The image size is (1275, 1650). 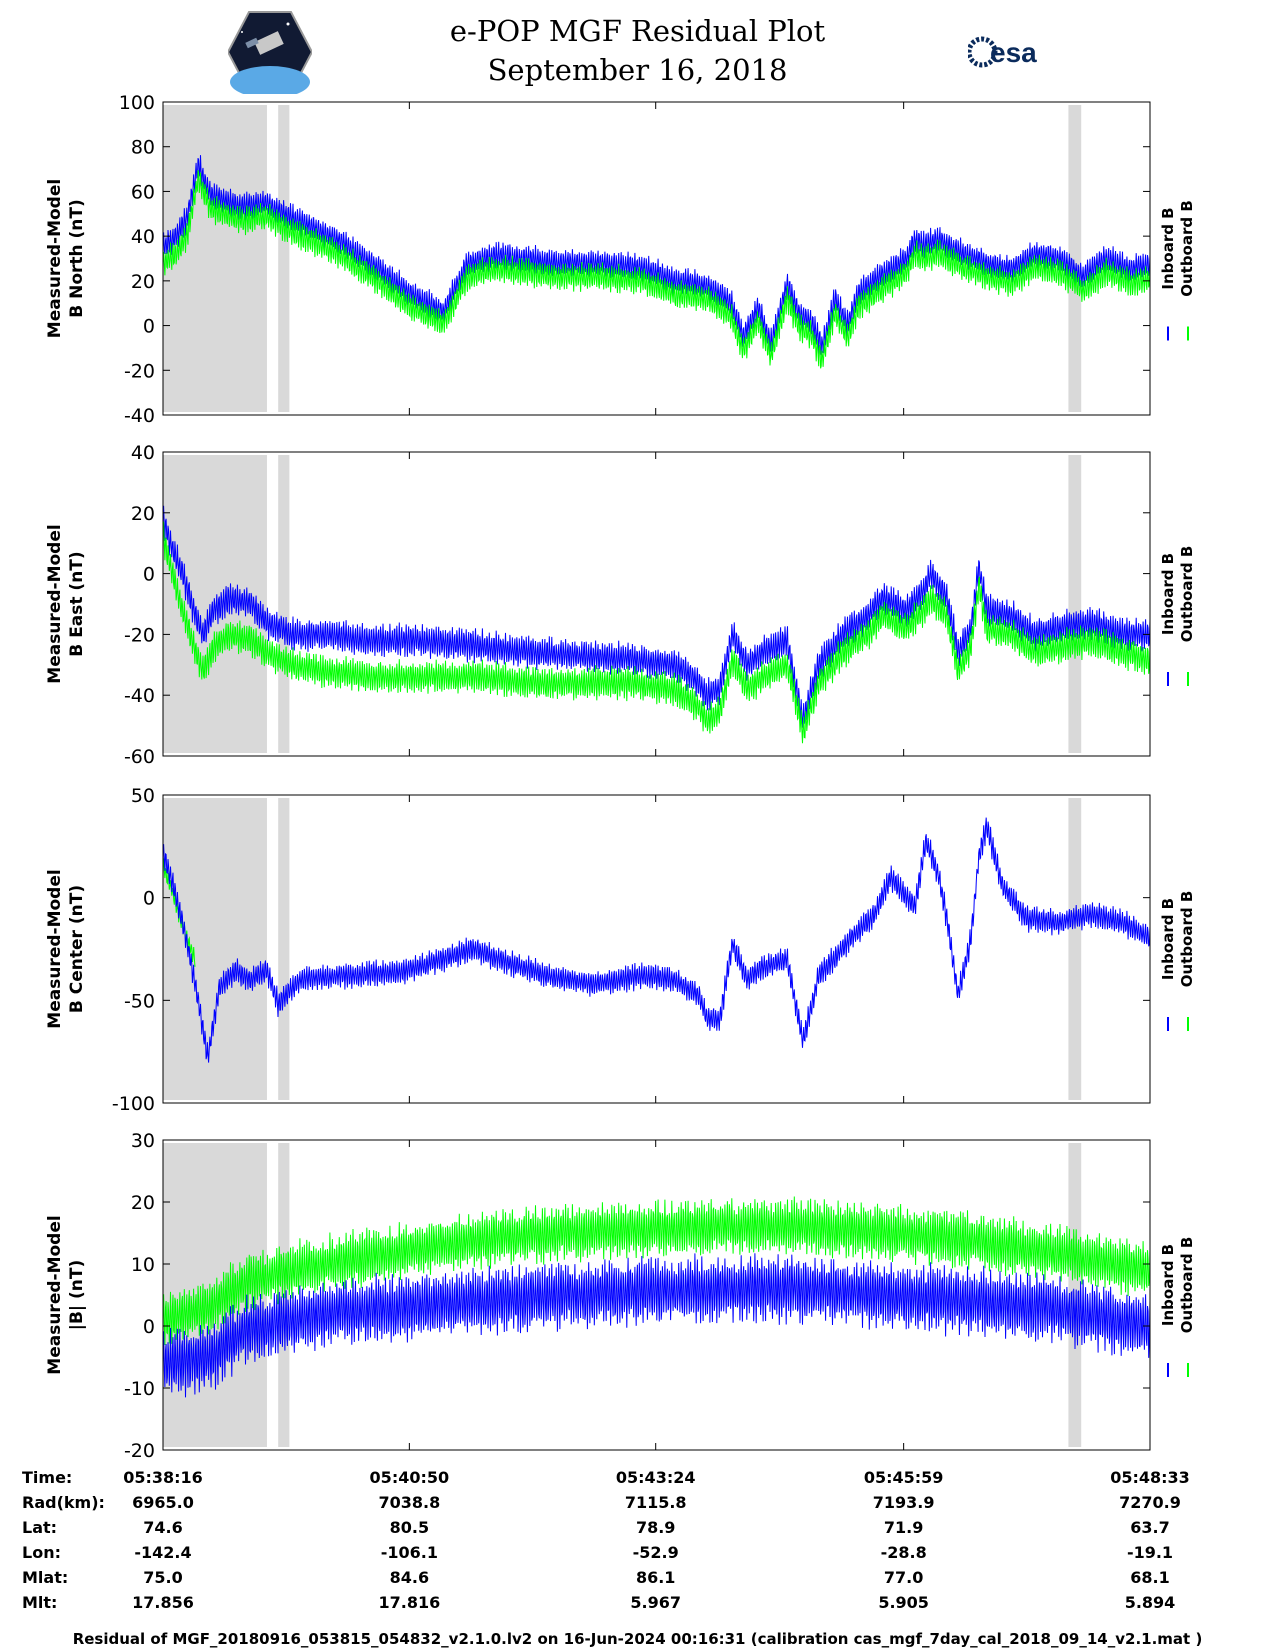 I want to click on table-cell: -19.1, so click(x=1150, y=1552).